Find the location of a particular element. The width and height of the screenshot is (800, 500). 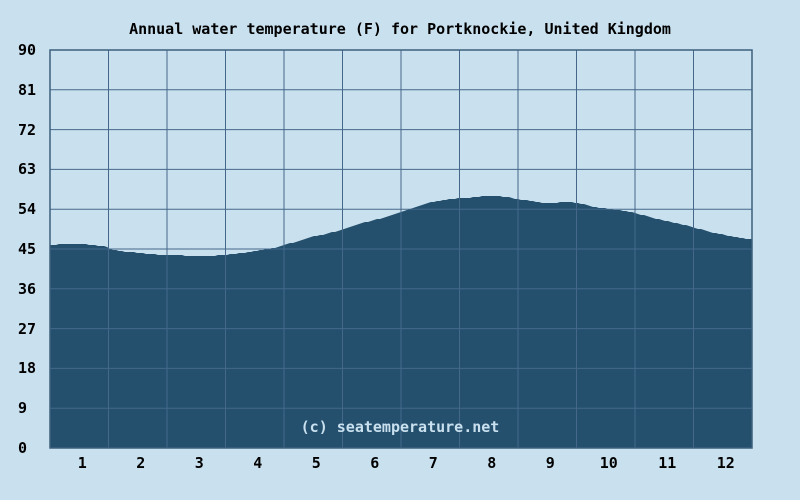

x-axis-tick-label: 1 is located at coordinates (82, 463).